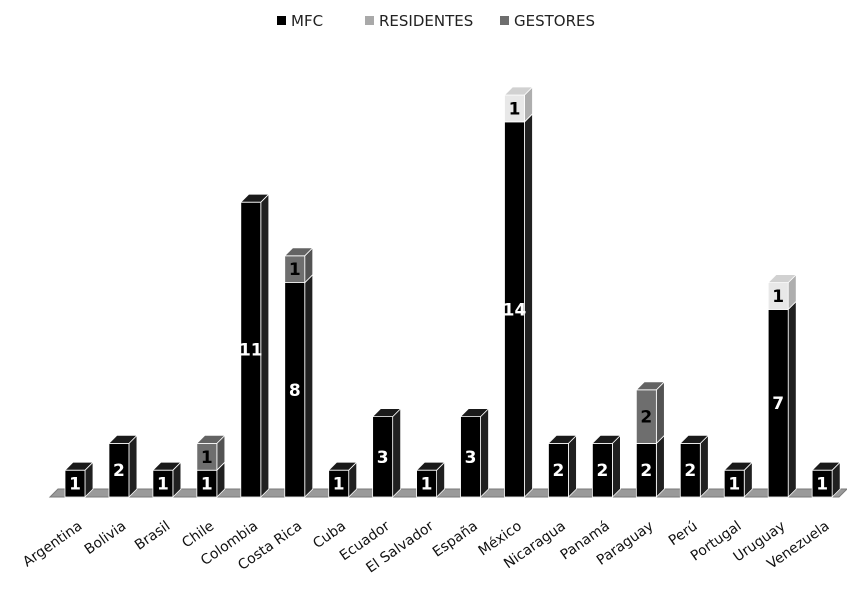  Describe the element at coordinates (683, 533) in the screenshot. I see `x-tick-label: Perú` at that location.